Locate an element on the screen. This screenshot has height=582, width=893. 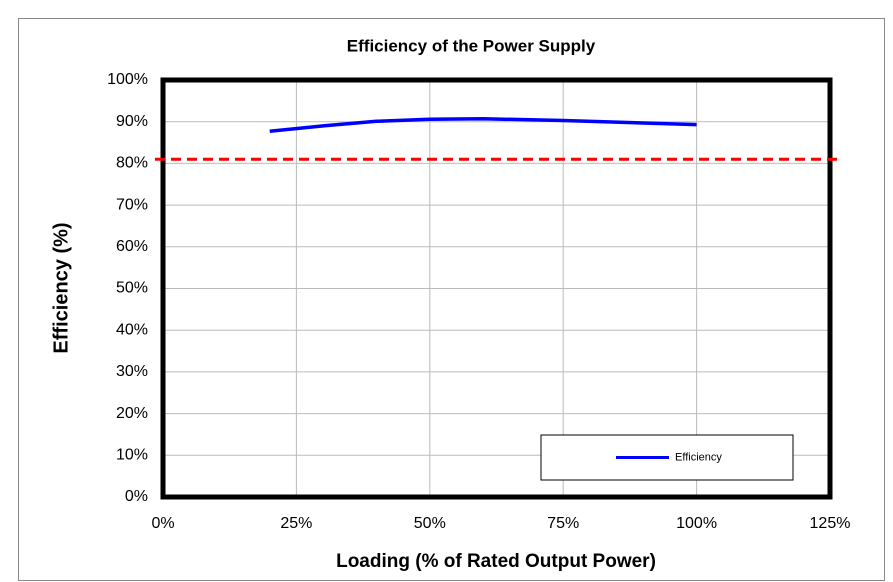
legend-label: Efficiency is located at coordinates (698, 457).